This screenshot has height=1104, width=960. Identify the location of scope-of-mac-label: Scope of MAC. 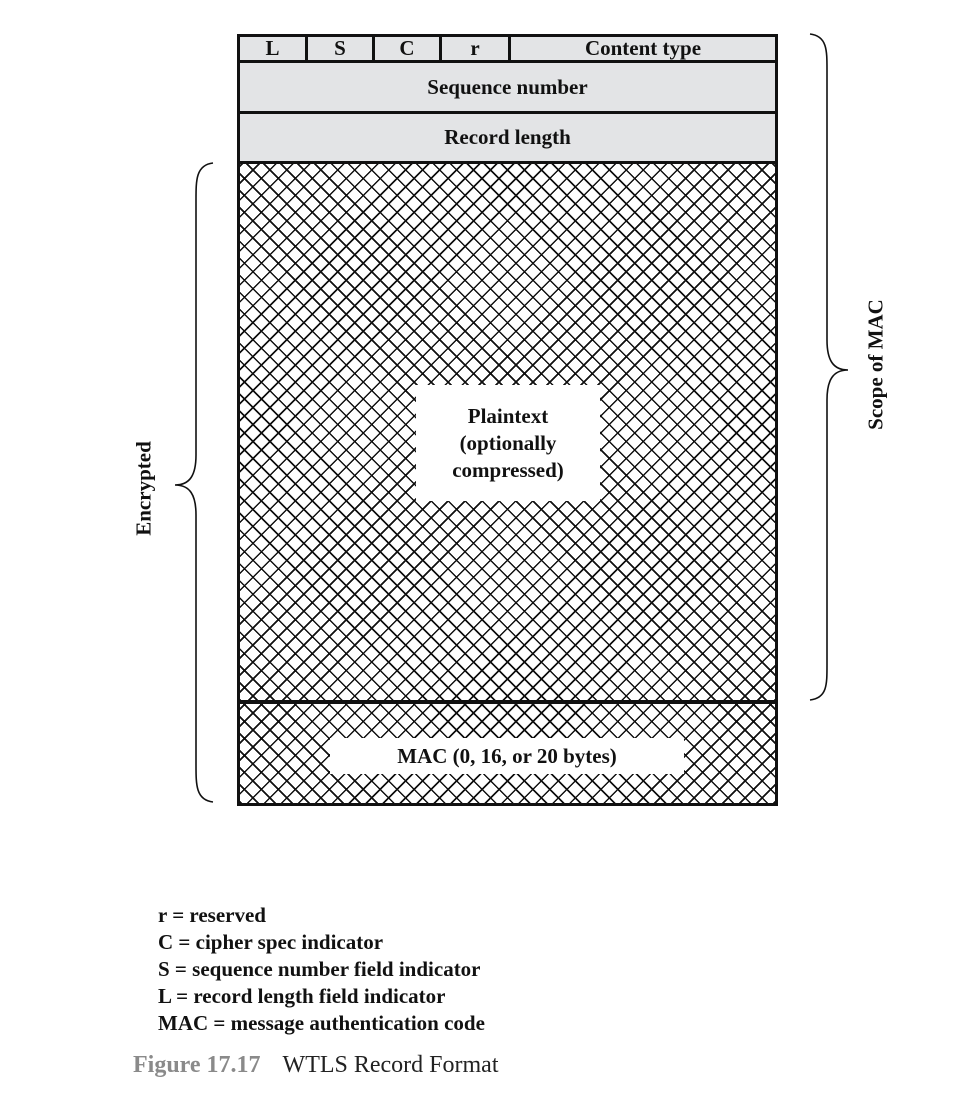
(875, 364).